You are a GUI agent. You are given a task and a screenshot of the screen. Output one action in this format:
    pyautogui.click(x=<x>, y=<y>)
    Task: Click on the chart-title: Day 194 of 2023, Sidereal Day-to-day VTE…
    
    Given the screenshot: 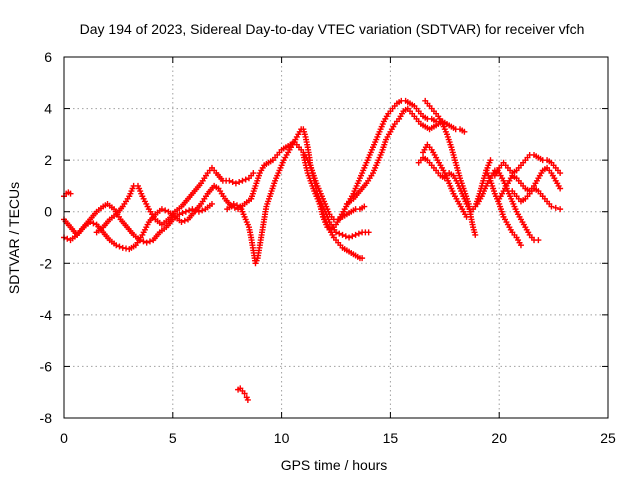 What is the action you would take?
    pyautogui.click(x=332, y=29)
    